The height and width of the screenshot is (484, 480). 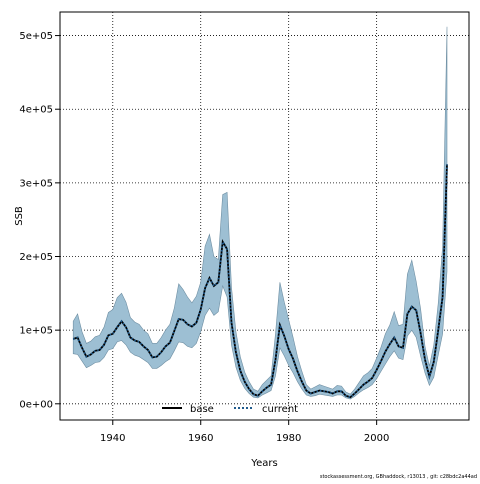 What do you see at coordinates (36, 110) in the screenshot?
I see `y-tick-label: 4e+05` at bounding box center [36, 110].